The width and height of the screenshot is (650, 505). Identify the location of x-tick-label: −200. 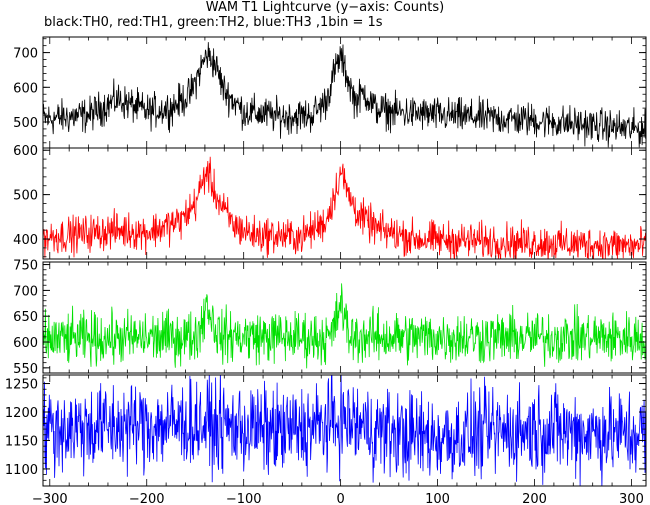
(147, 498).